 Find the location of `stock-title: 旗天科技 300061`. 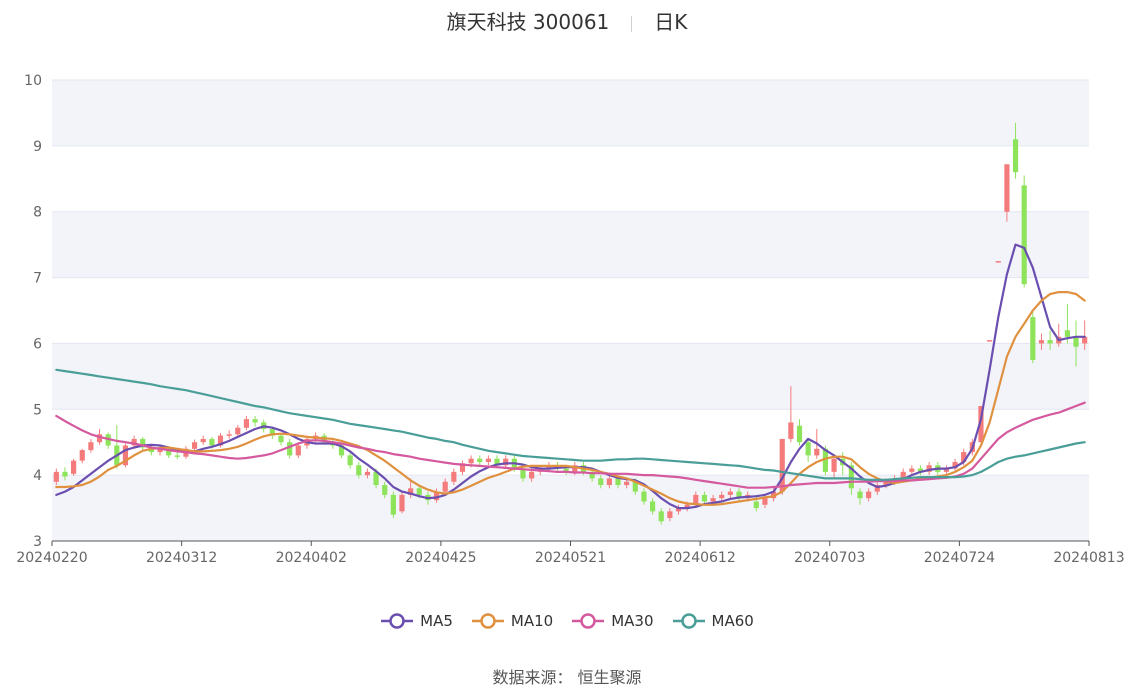

stock-title: 旗天科技 300061 is located at coordinates (528, 22).